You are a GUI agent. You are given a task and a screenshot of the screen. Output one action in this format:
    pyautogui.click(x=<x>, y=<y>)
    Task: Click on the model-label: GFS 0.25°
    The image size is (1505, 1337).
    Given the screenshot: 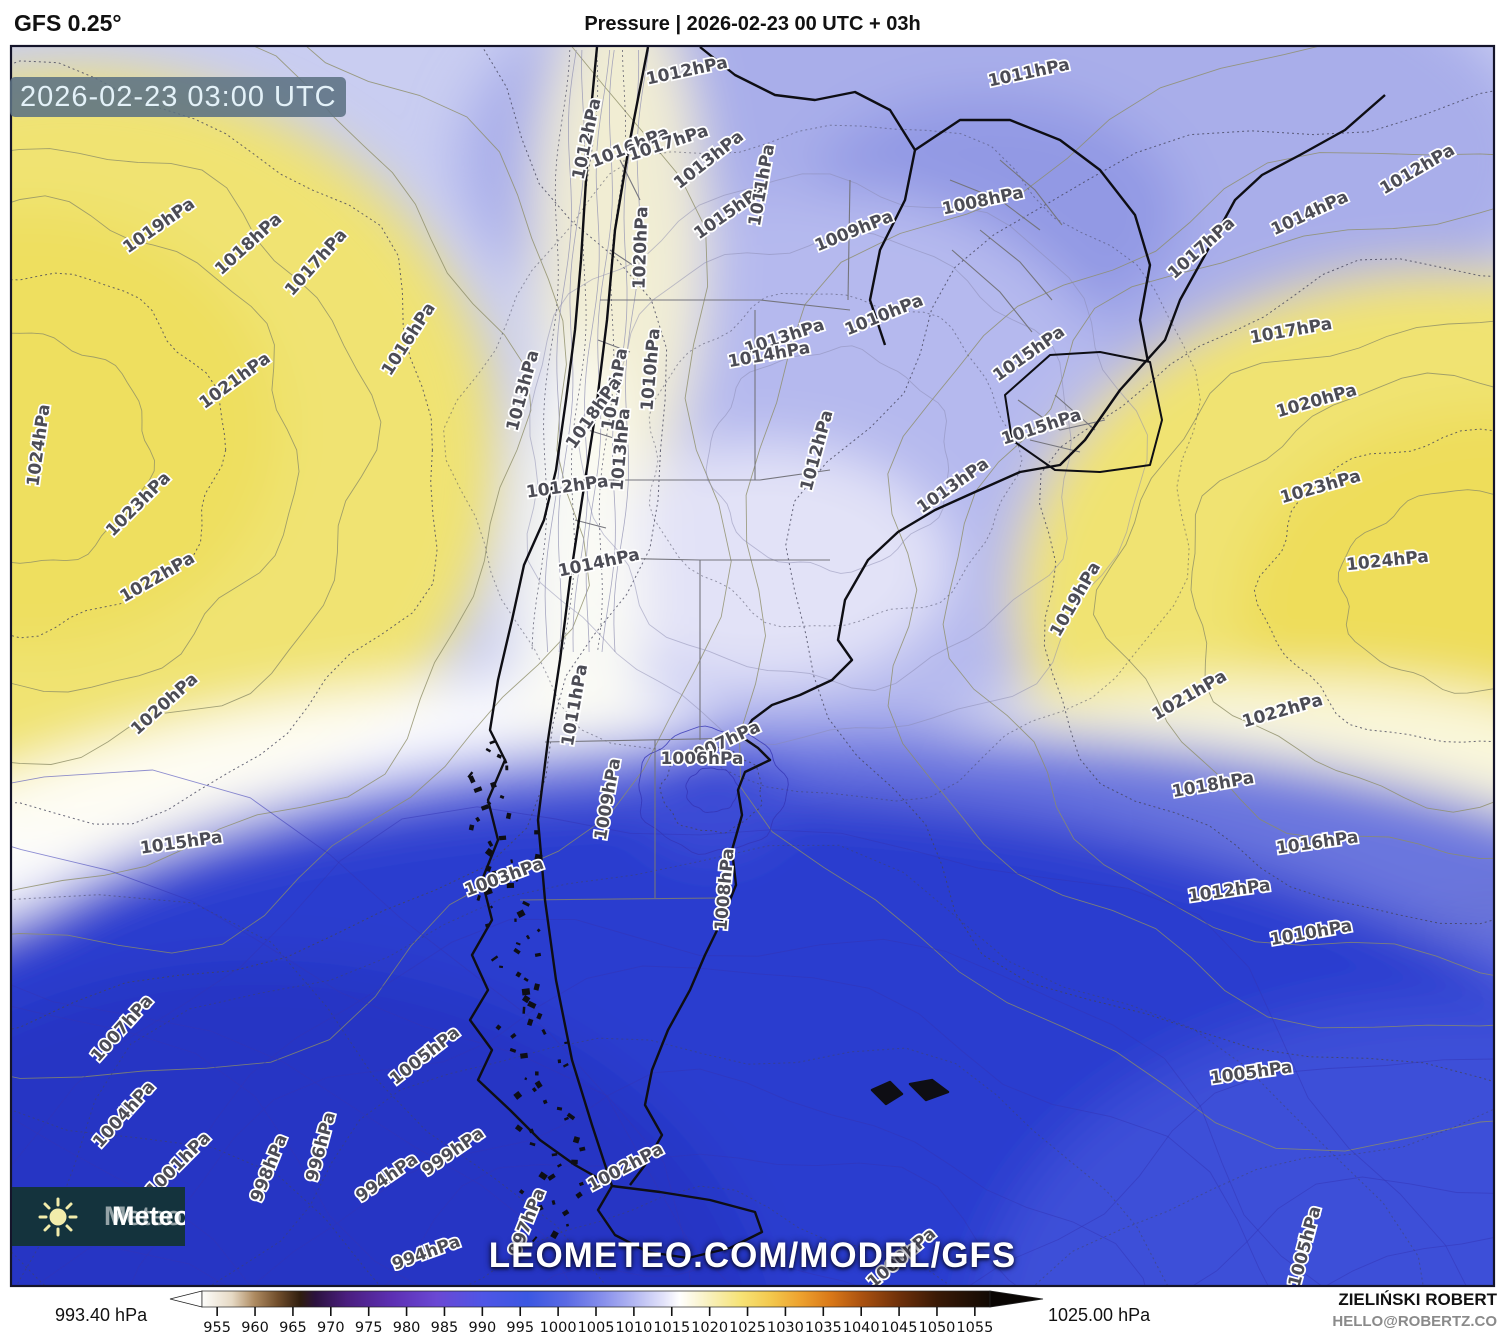 What is the action you would take?
    pyautogui.click(x=68, y=23)
    